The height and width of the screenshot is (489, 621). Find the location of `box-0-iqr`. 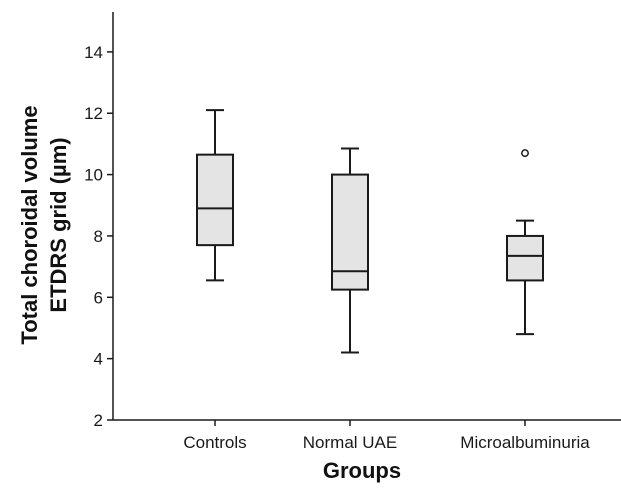

box-0-iqr is located at coordinates (215, 200).